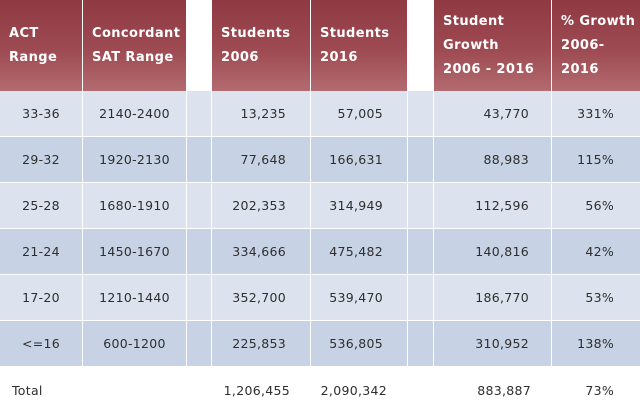 Image resolution: width=640 pixels, height=419 pixels. Describe the element at coordinates (493, 298) in the screenshot. I see `growth-cell: 186,770` at that location.